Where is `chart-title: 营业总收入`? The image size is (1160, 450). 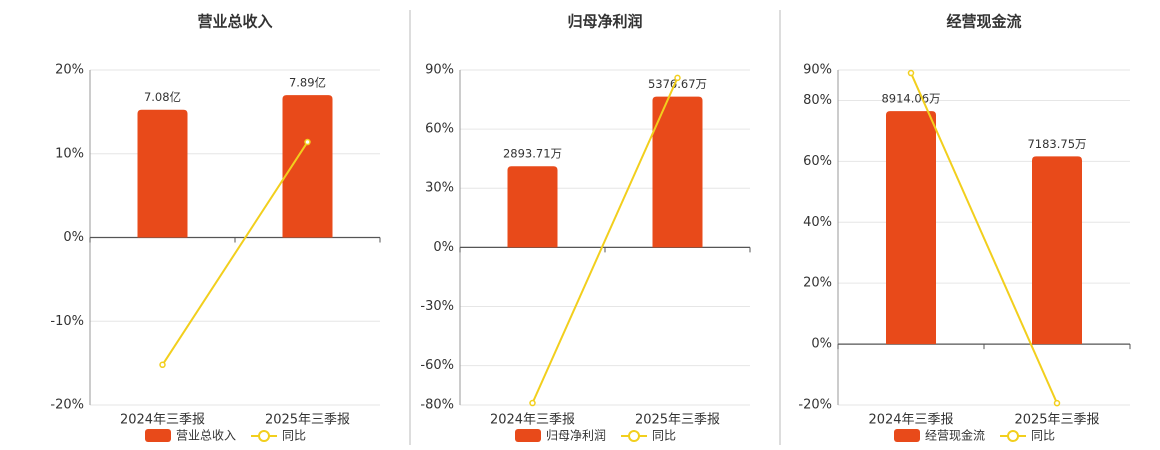
chart-title: 营业总收入 is located at coordinates (234, 22).